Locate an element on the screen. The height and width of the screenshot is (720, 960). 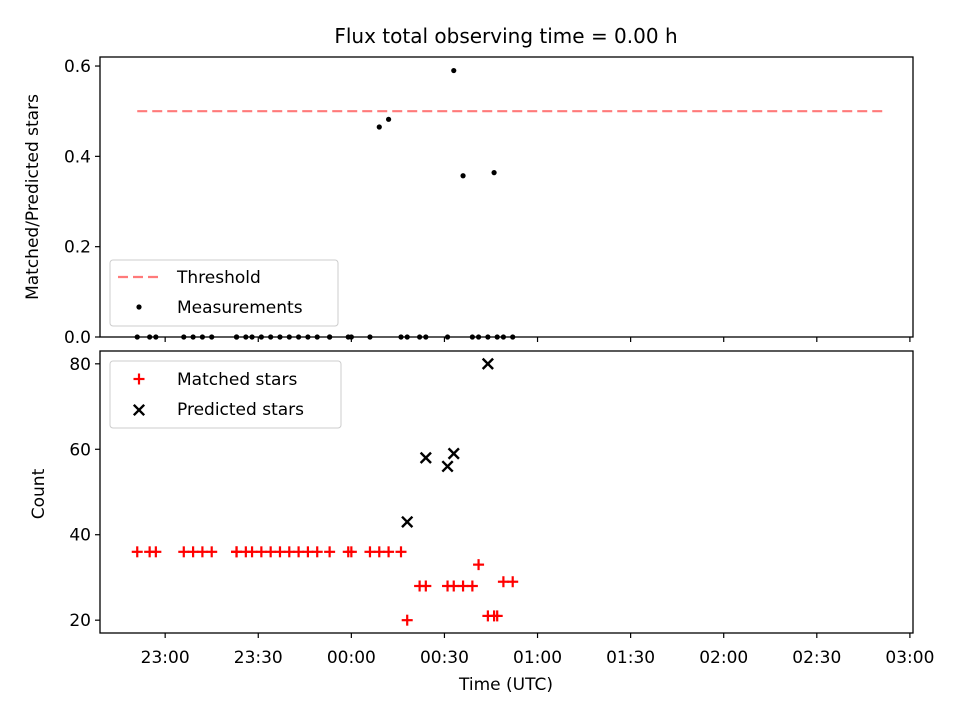
bottom-y-tick-label: 60 is located at coordinates (80, 450).